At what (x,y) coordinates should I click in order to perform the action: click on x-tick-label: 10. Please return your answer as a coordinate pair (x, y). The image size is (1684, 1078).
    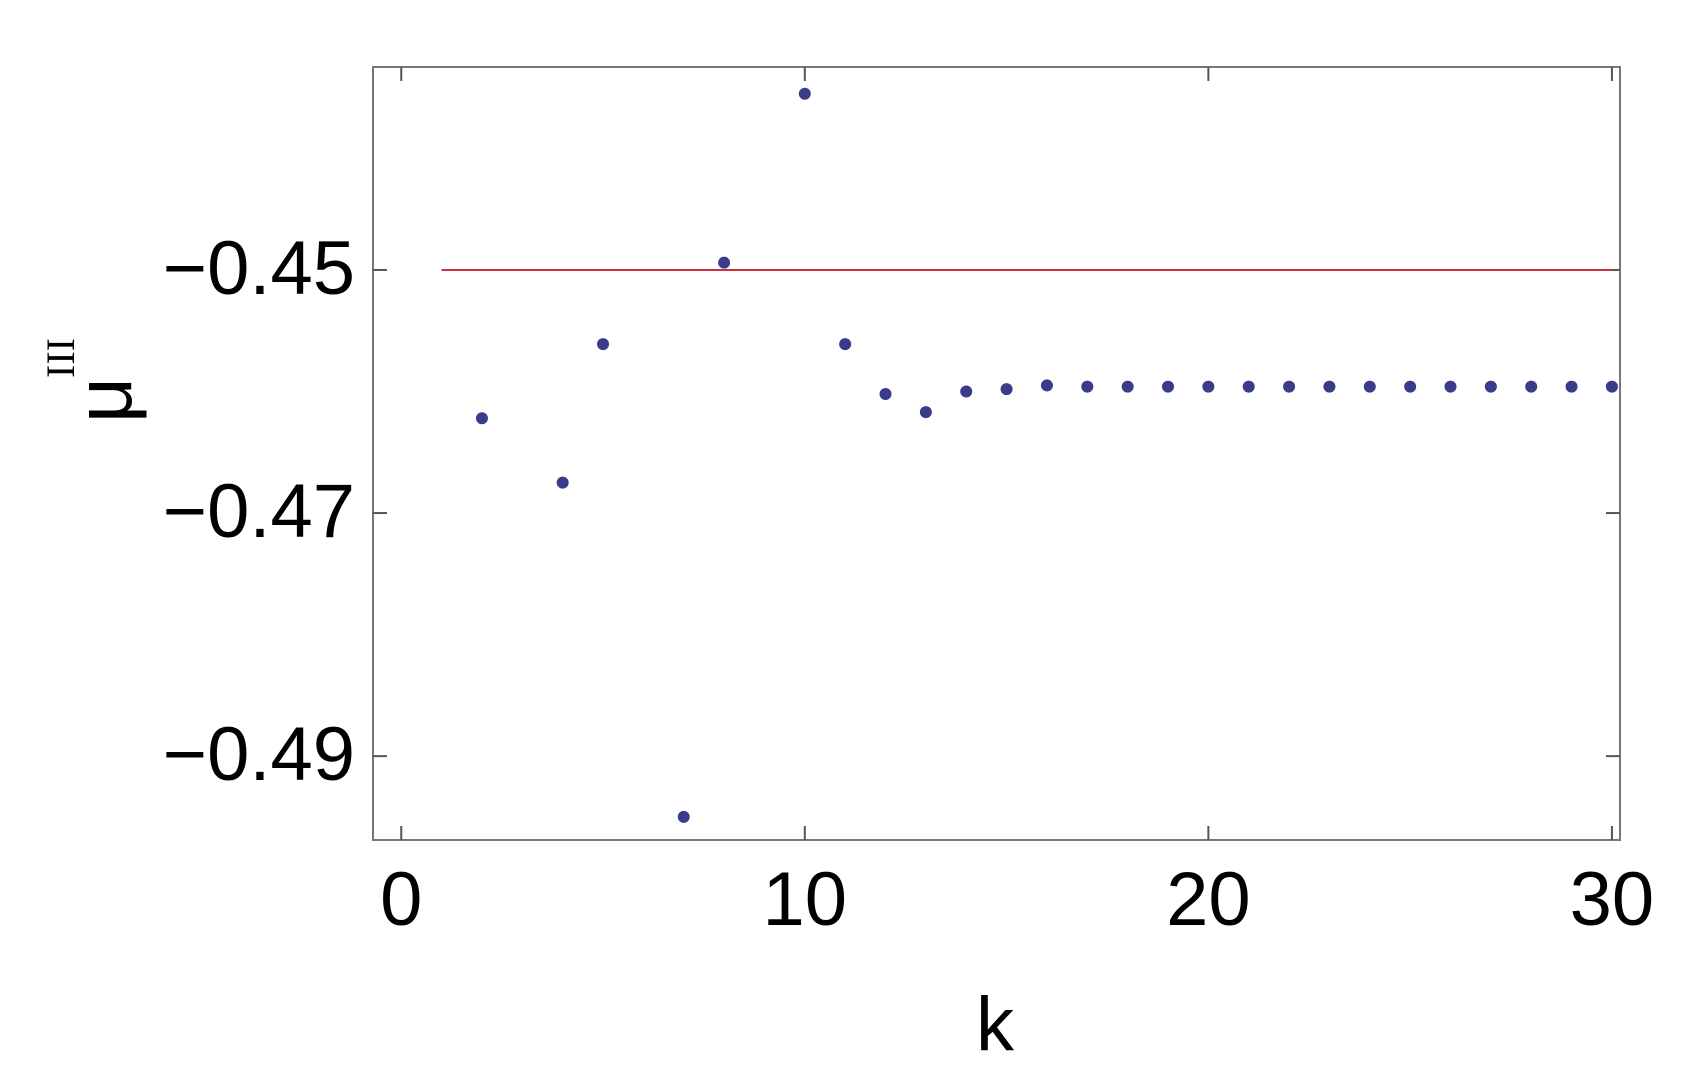
    Looking at the image, I should click on (805, 899).